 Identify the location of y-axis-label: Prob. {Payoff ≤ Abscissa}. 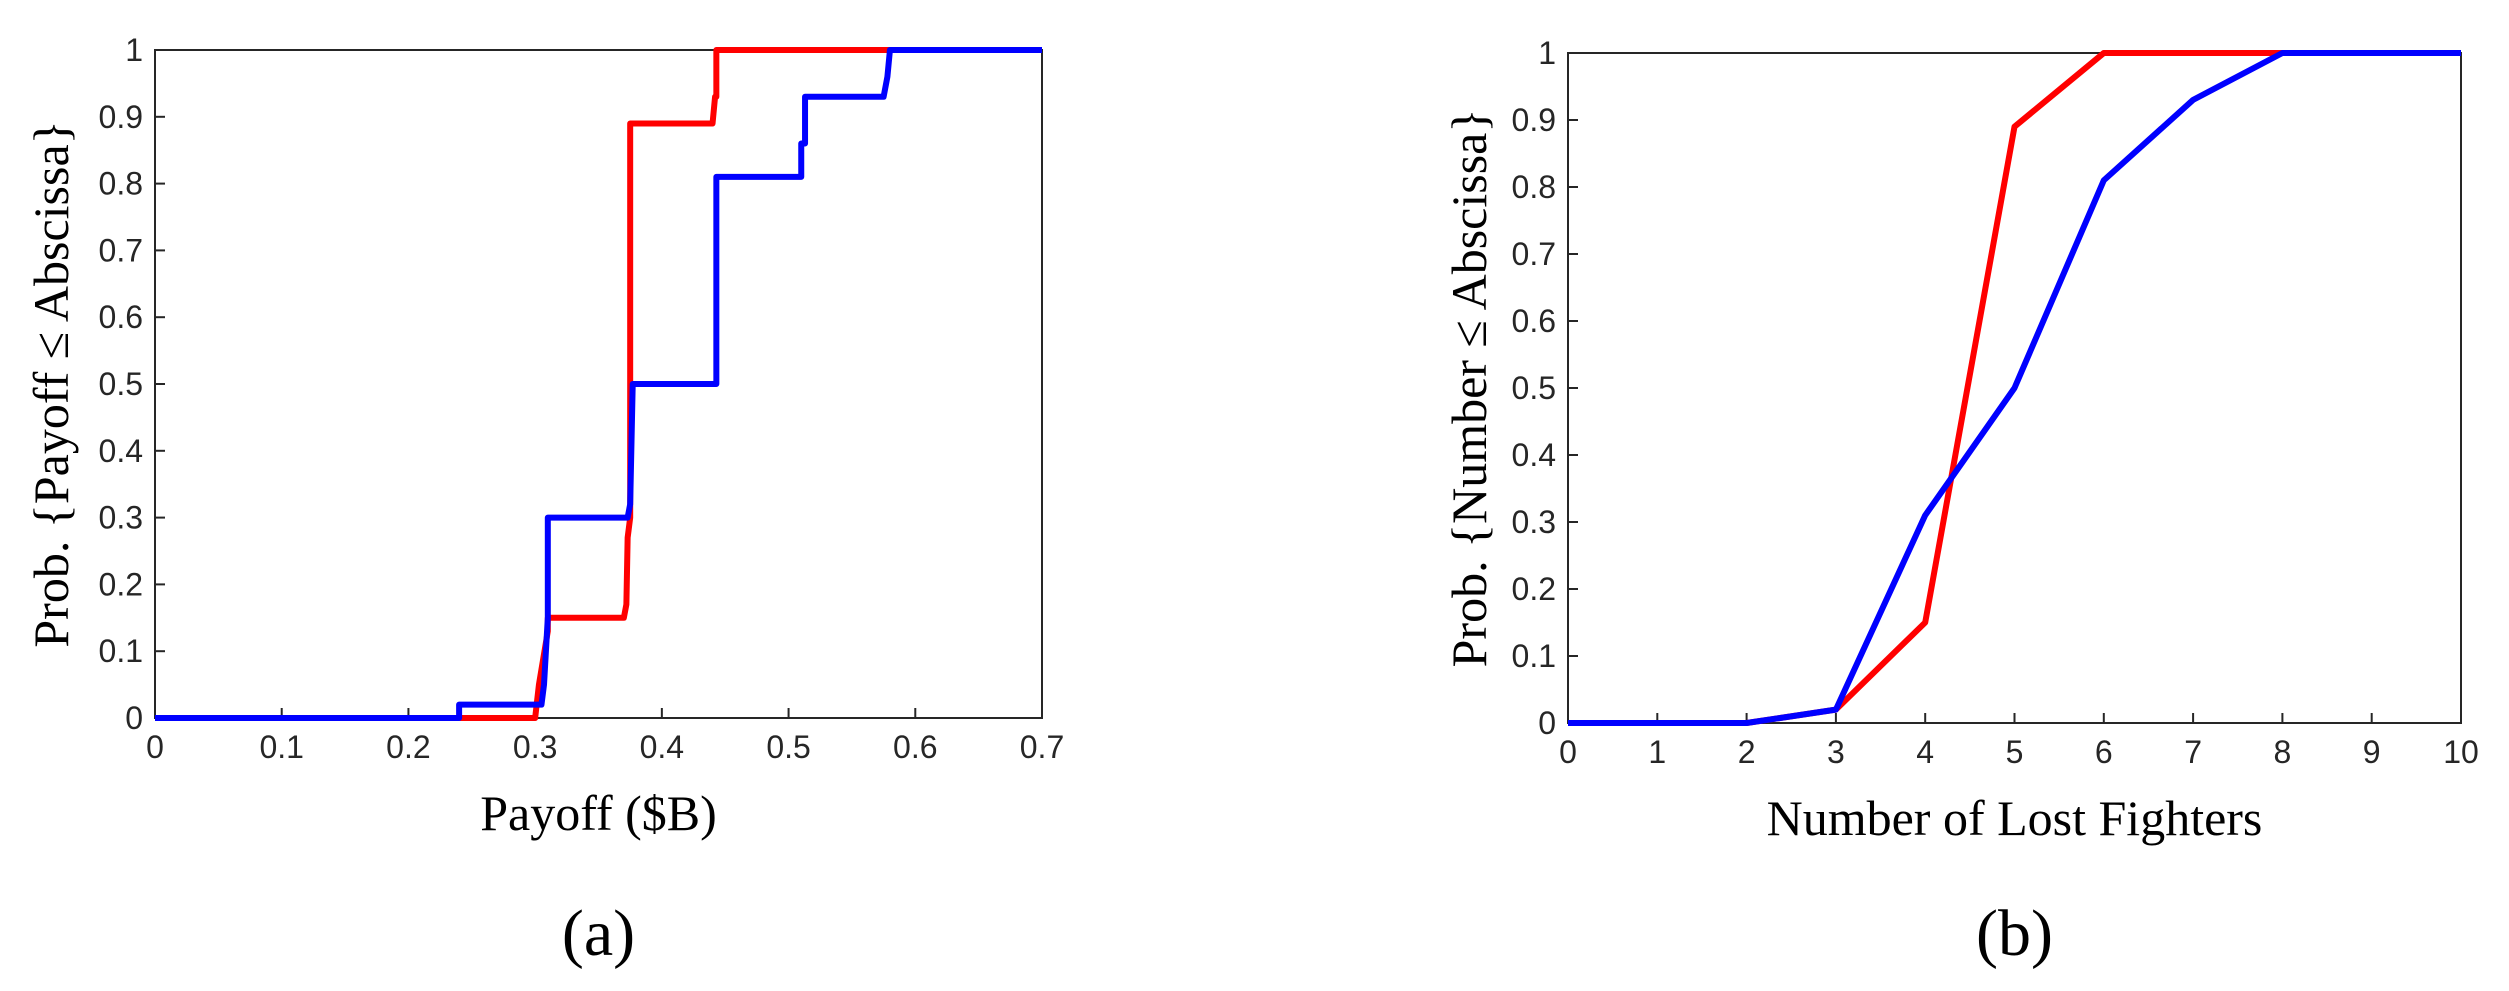
(51, 383).